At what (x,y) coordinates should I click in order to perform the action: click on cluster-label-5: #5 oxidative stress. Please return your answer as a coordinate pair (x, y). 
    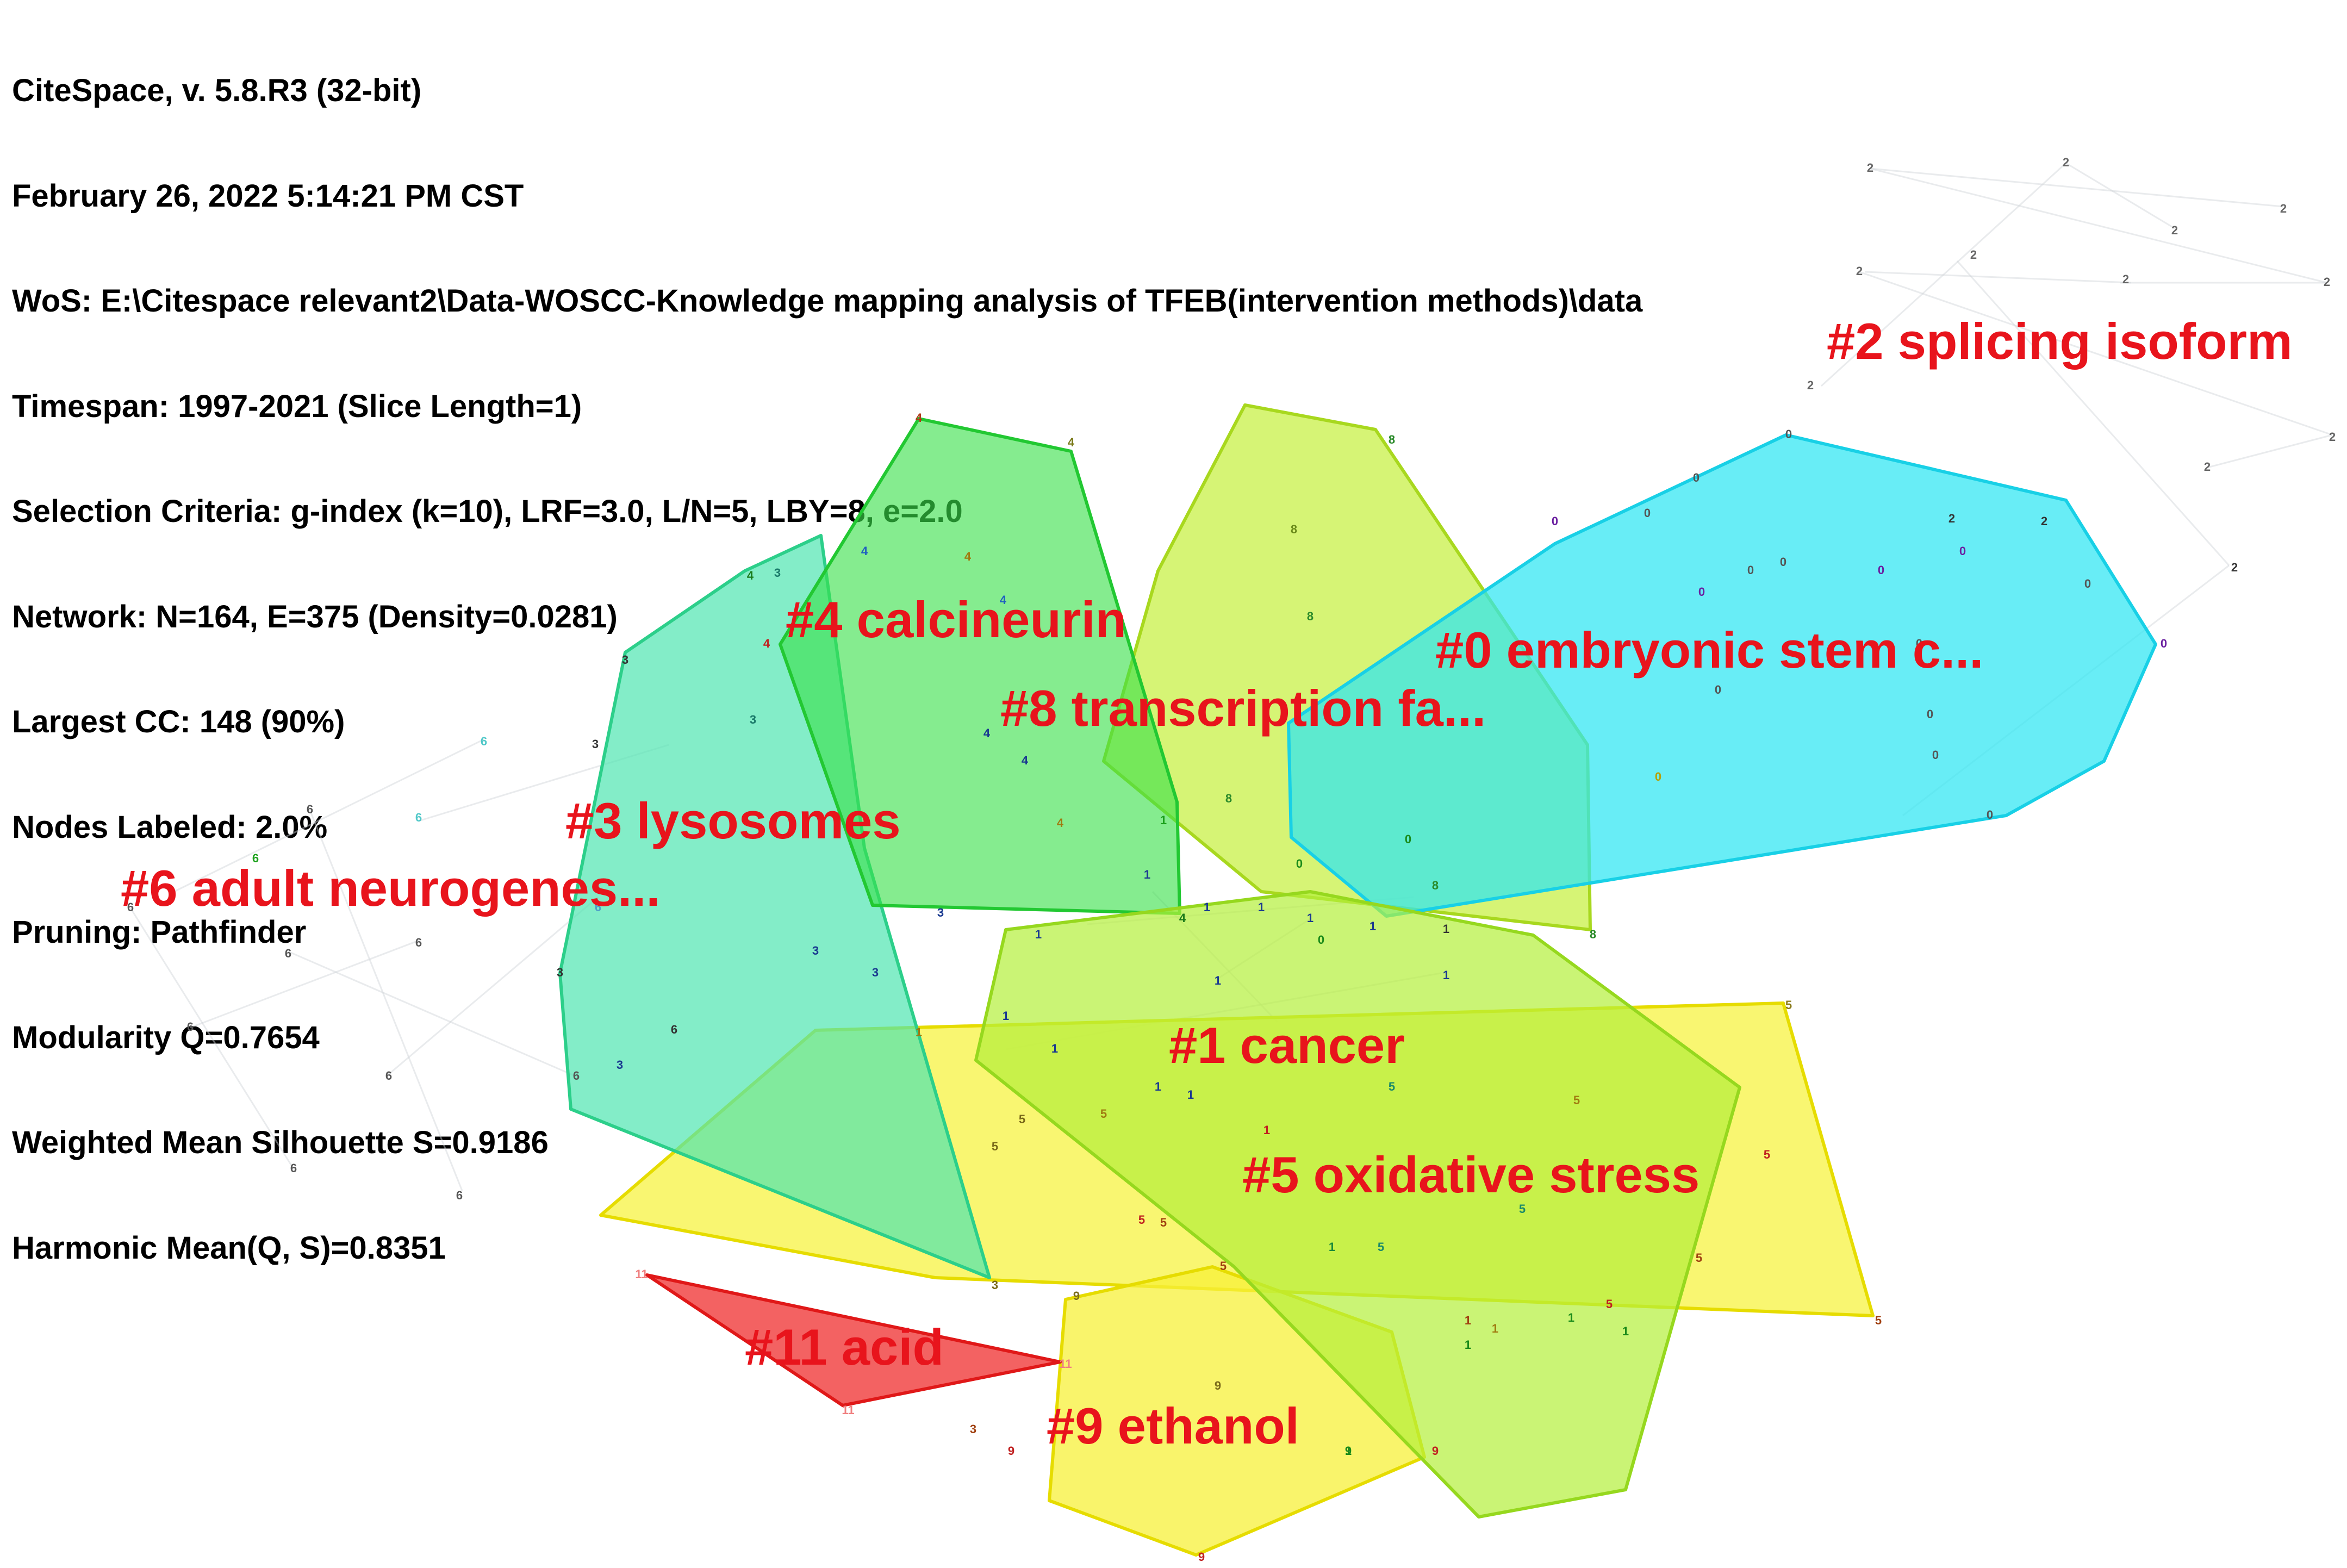
    Looking at the image, I should click on (1470, 1174).